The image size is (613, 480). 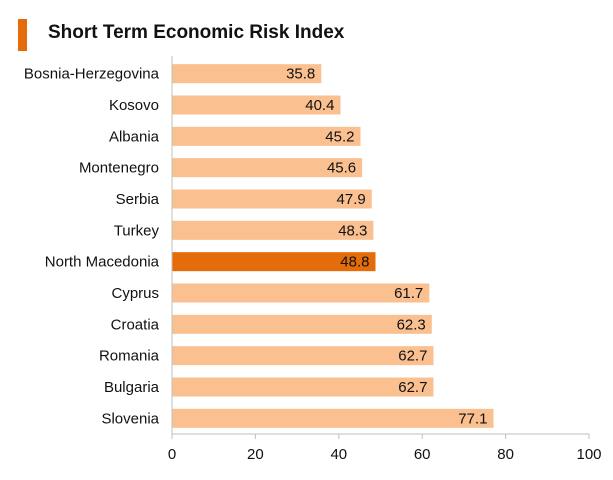 What do you see at coordinates (119, 168) in the screenshot?
I see `category-label: Montenegro` at bounding box center [119, 168].